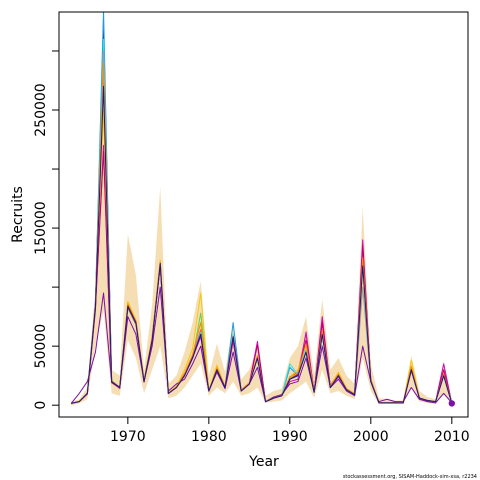 This screenshot has height=480, width=480. What do you see at coordinates (41, 346) in the screenshot?
I see `y-tick-label-50000: 50000` at bounding box center [41, 346].